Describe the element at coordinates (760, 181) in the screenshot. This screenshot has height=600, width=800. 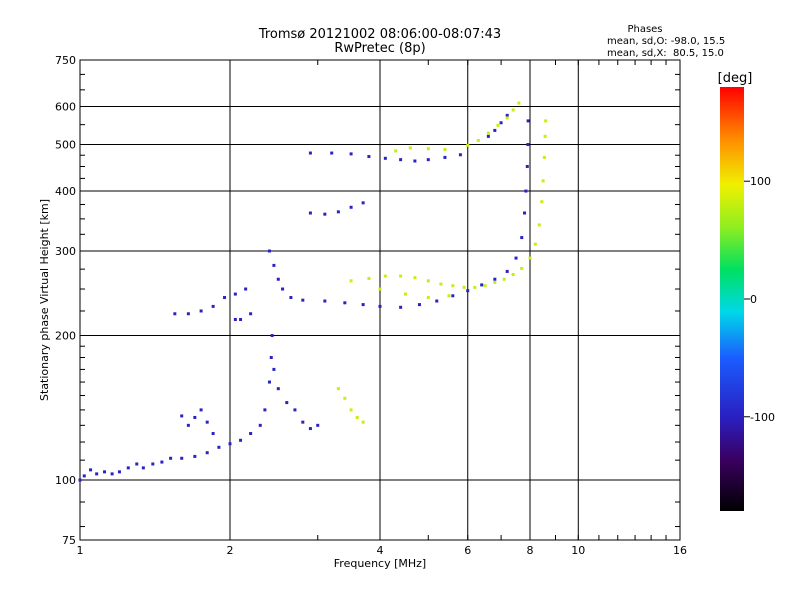
I see `colorbar-tick-label: 100` at that location.